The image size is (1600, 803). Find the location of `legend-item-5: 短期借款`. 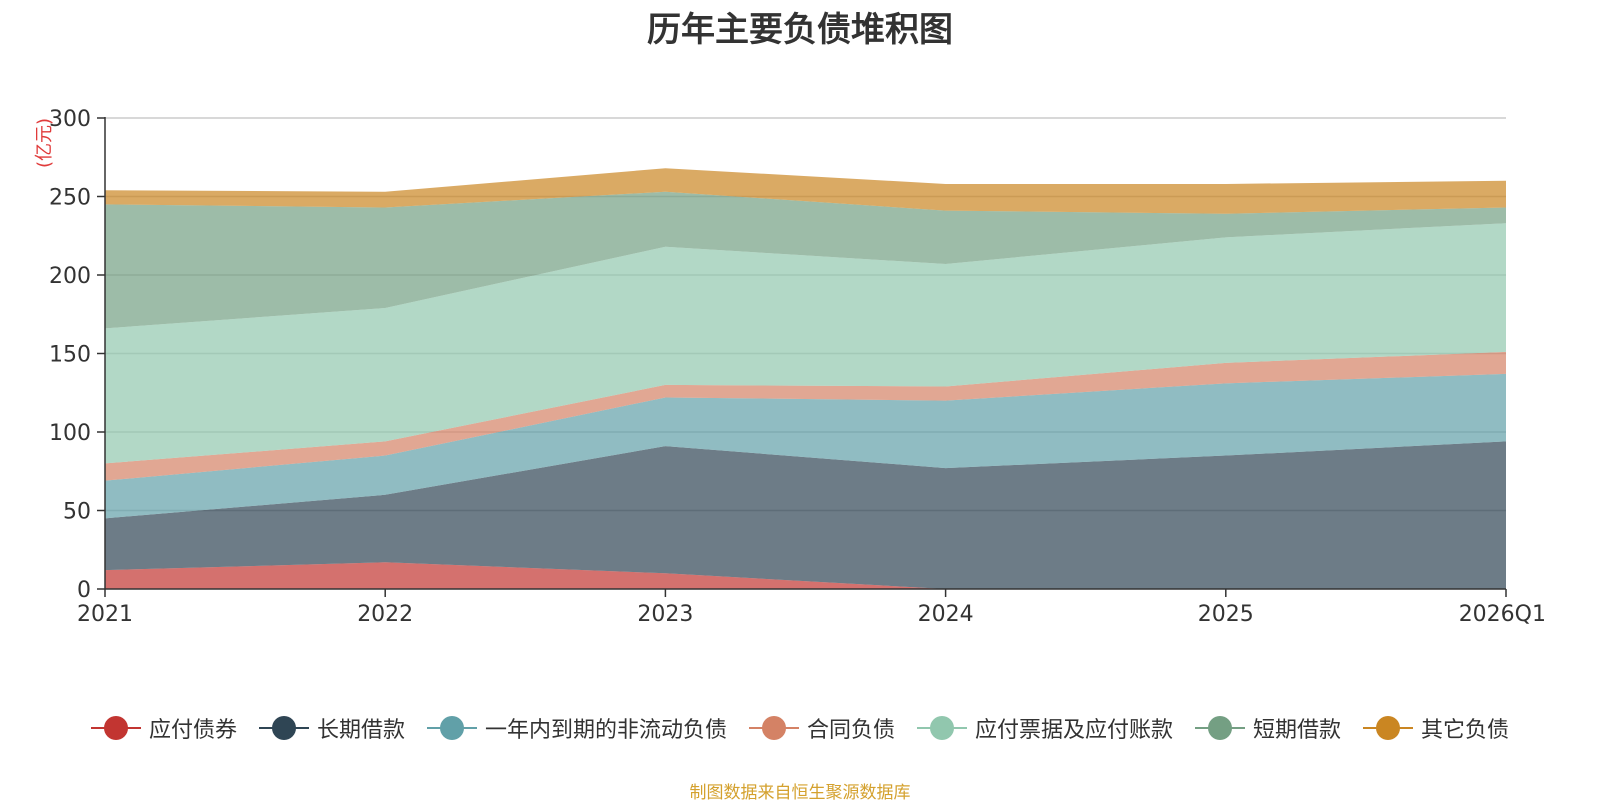

legend-item-5: 短期借款 is located at coordinates (1268, 728).